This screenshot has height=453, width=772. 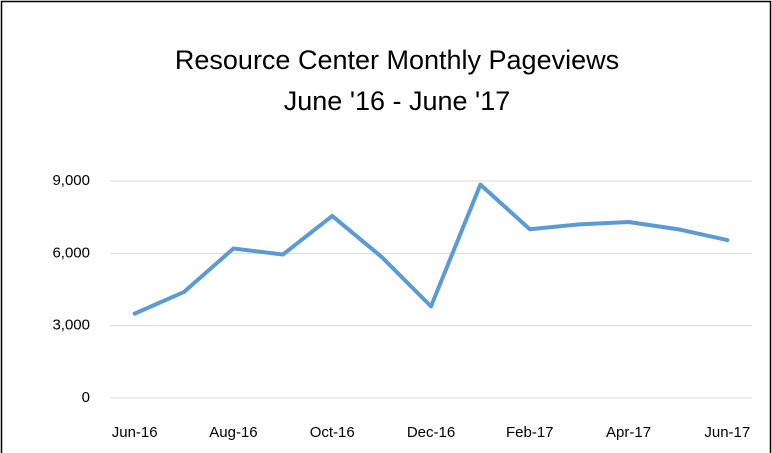 What do you see at coordinates (233, 432) in the screenshot?
I see `x-tick-label: Aug-16` at bounding box center [233, 432].